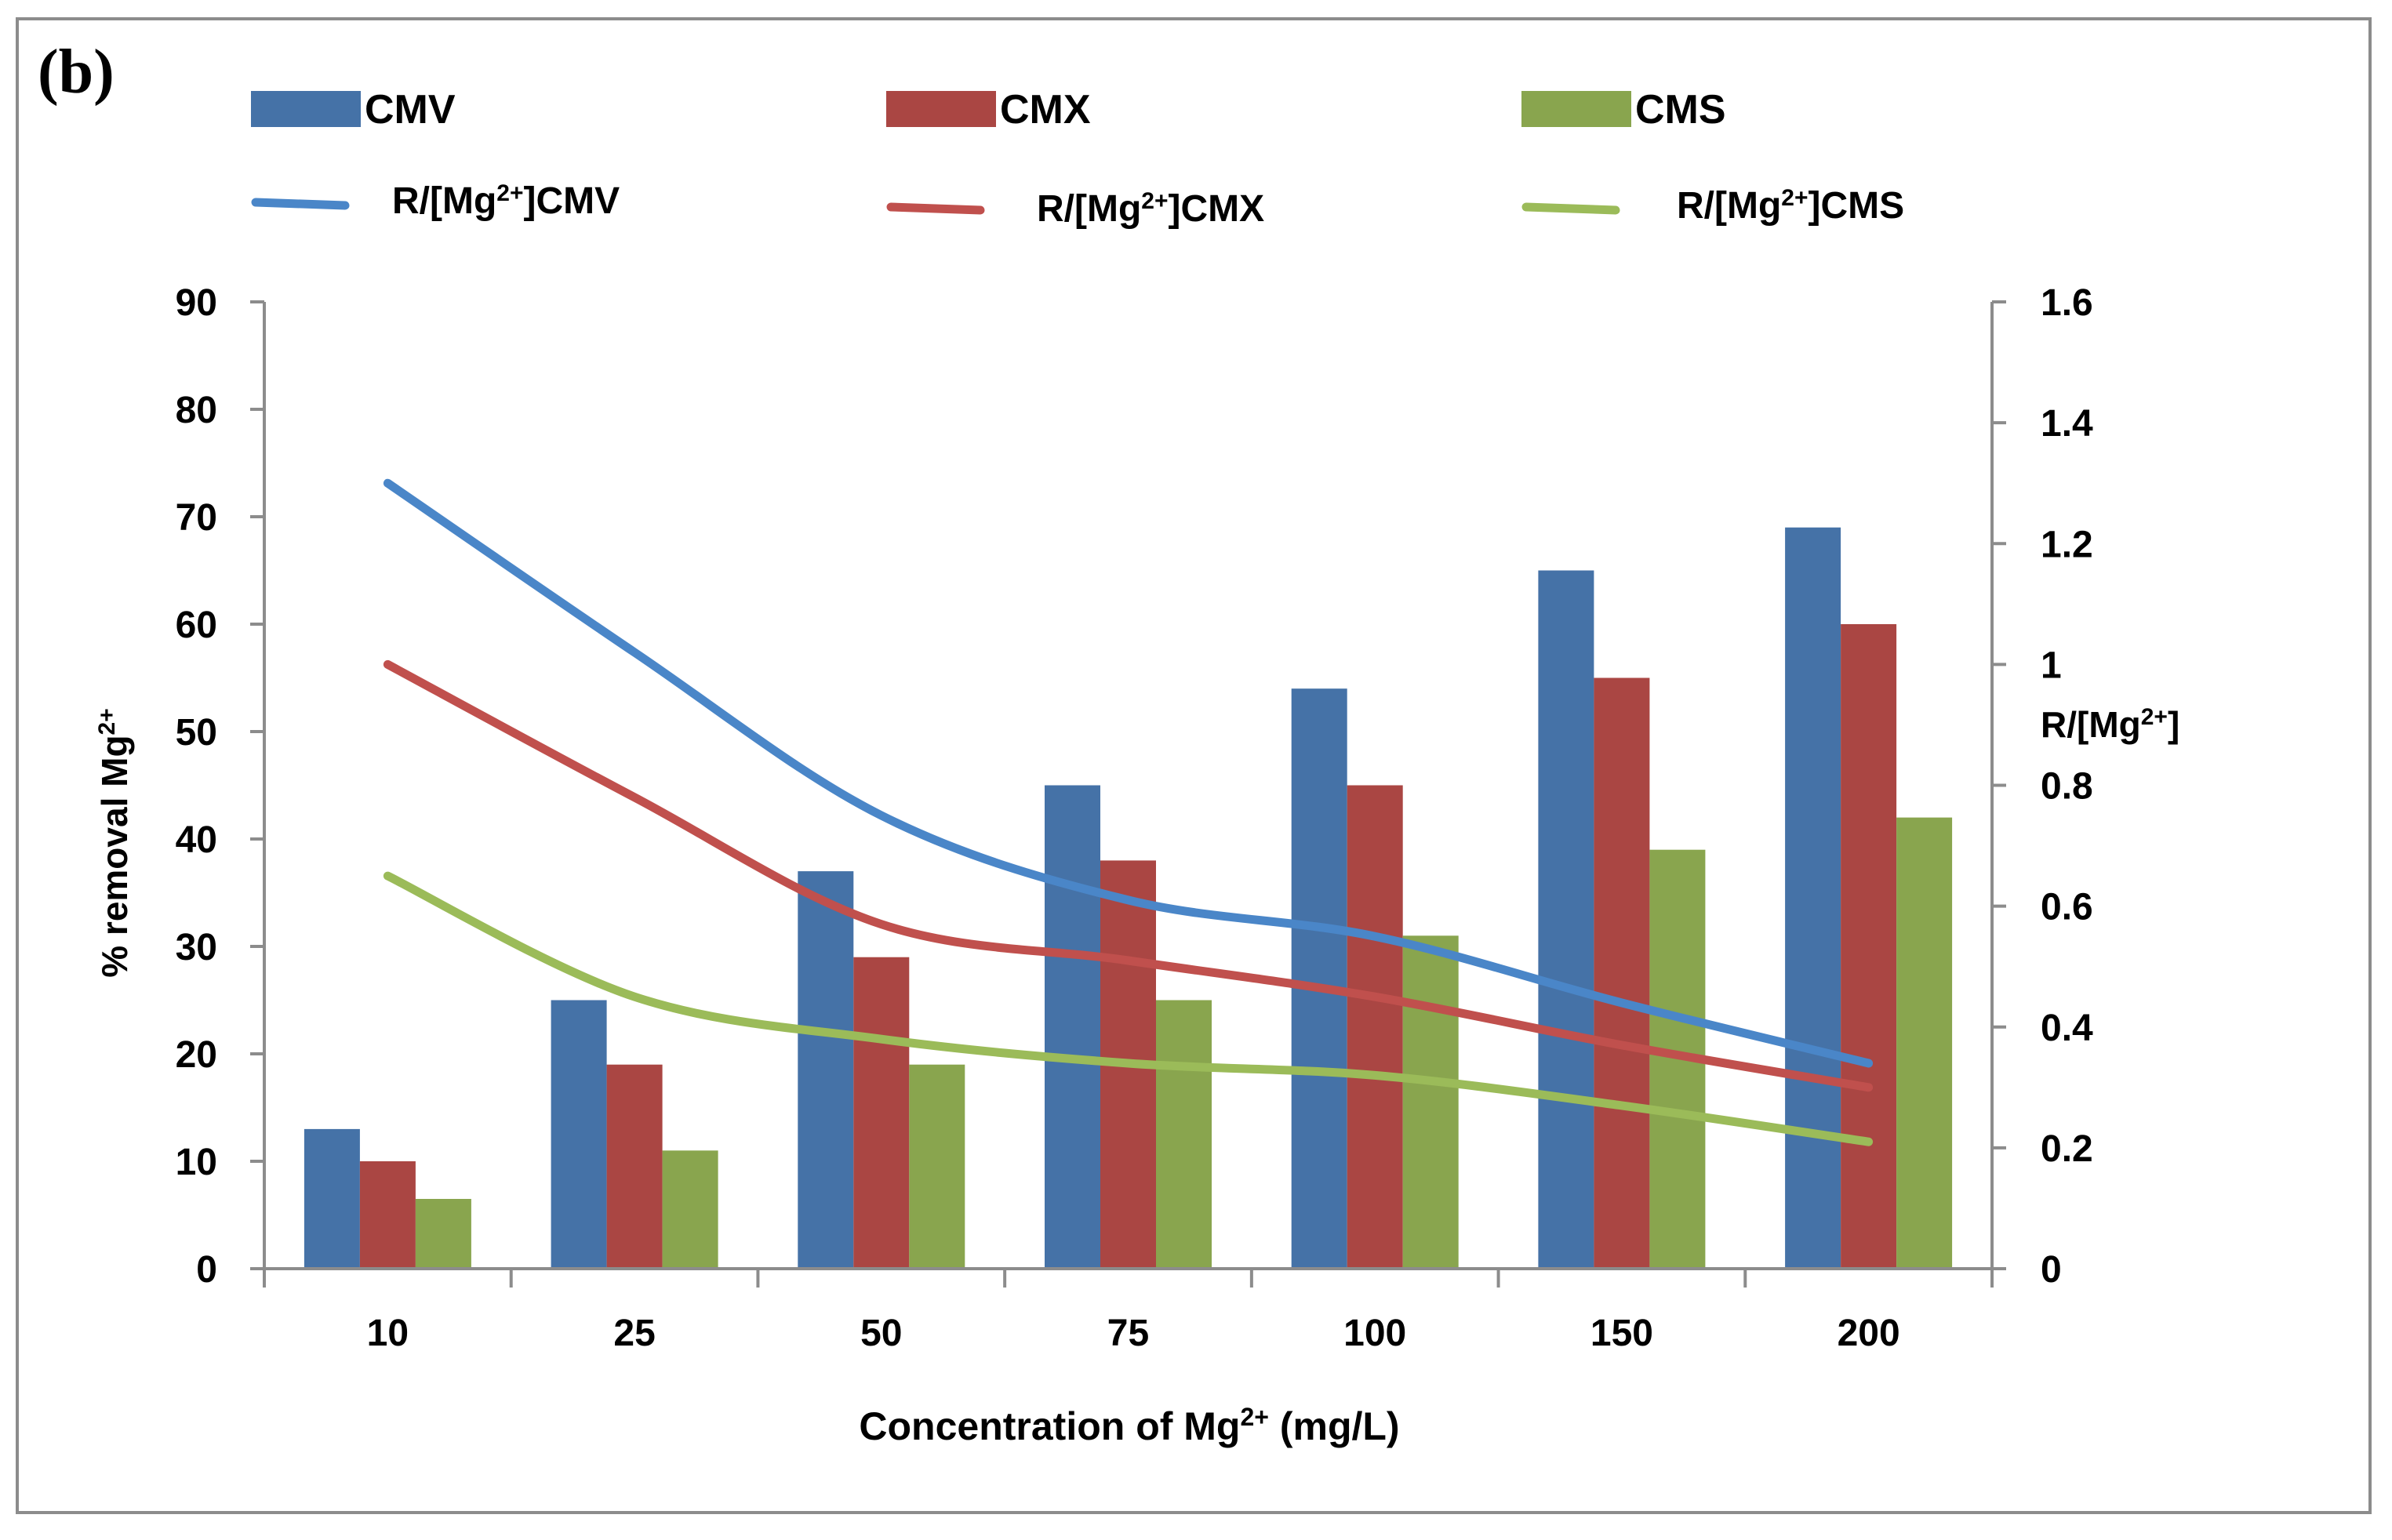 The width and height of the screenshot is (2392, 1540). What do you see at coordinates (196, 518) in the screenshot?
I see `y-left-tick-label: 70` at bounding box center [196, 518].